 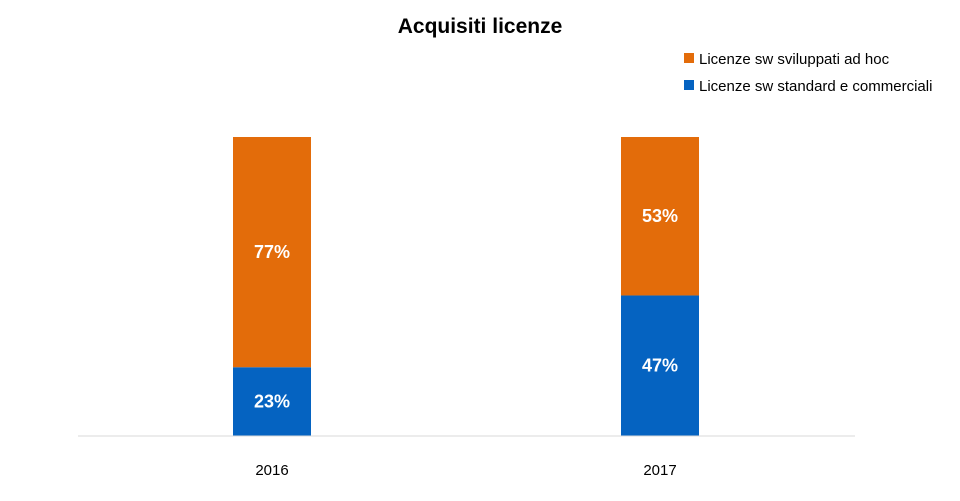 I want to click on bar-2016-standard, so click(x=272, y=401).